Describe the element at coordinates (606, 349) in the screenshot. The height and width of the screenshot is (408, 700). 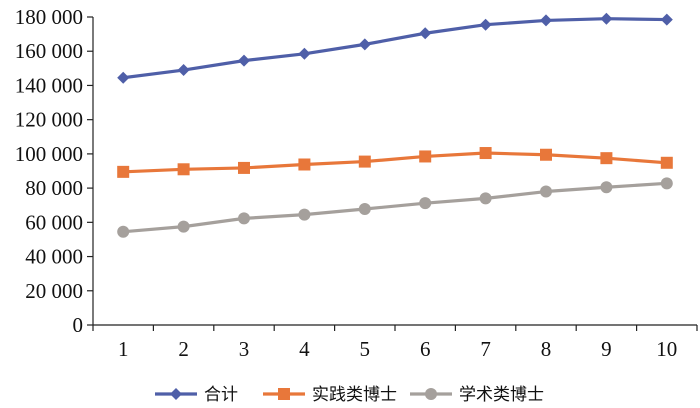
I see `x-tick-label: 9` at that location.